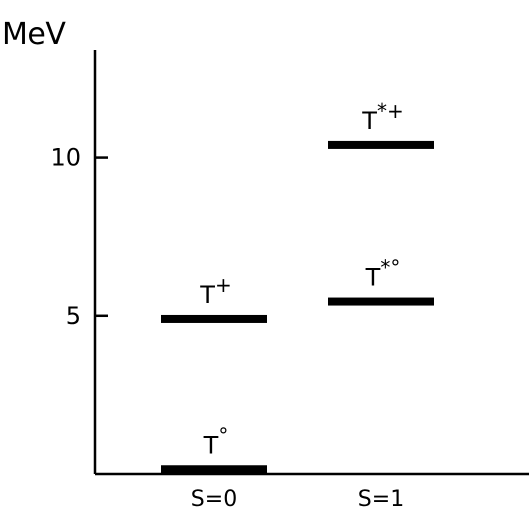 The image size is (529, 519). I want to click on energy-level-label: T+, so click(215, 291).